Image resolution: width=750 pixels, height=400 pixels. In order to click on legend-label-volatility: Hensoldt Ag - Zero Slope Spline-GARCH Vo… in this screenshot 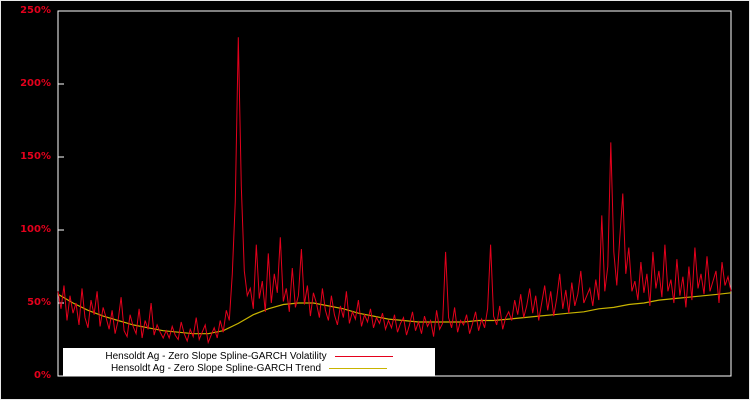, I will do `click(216, 356)`.